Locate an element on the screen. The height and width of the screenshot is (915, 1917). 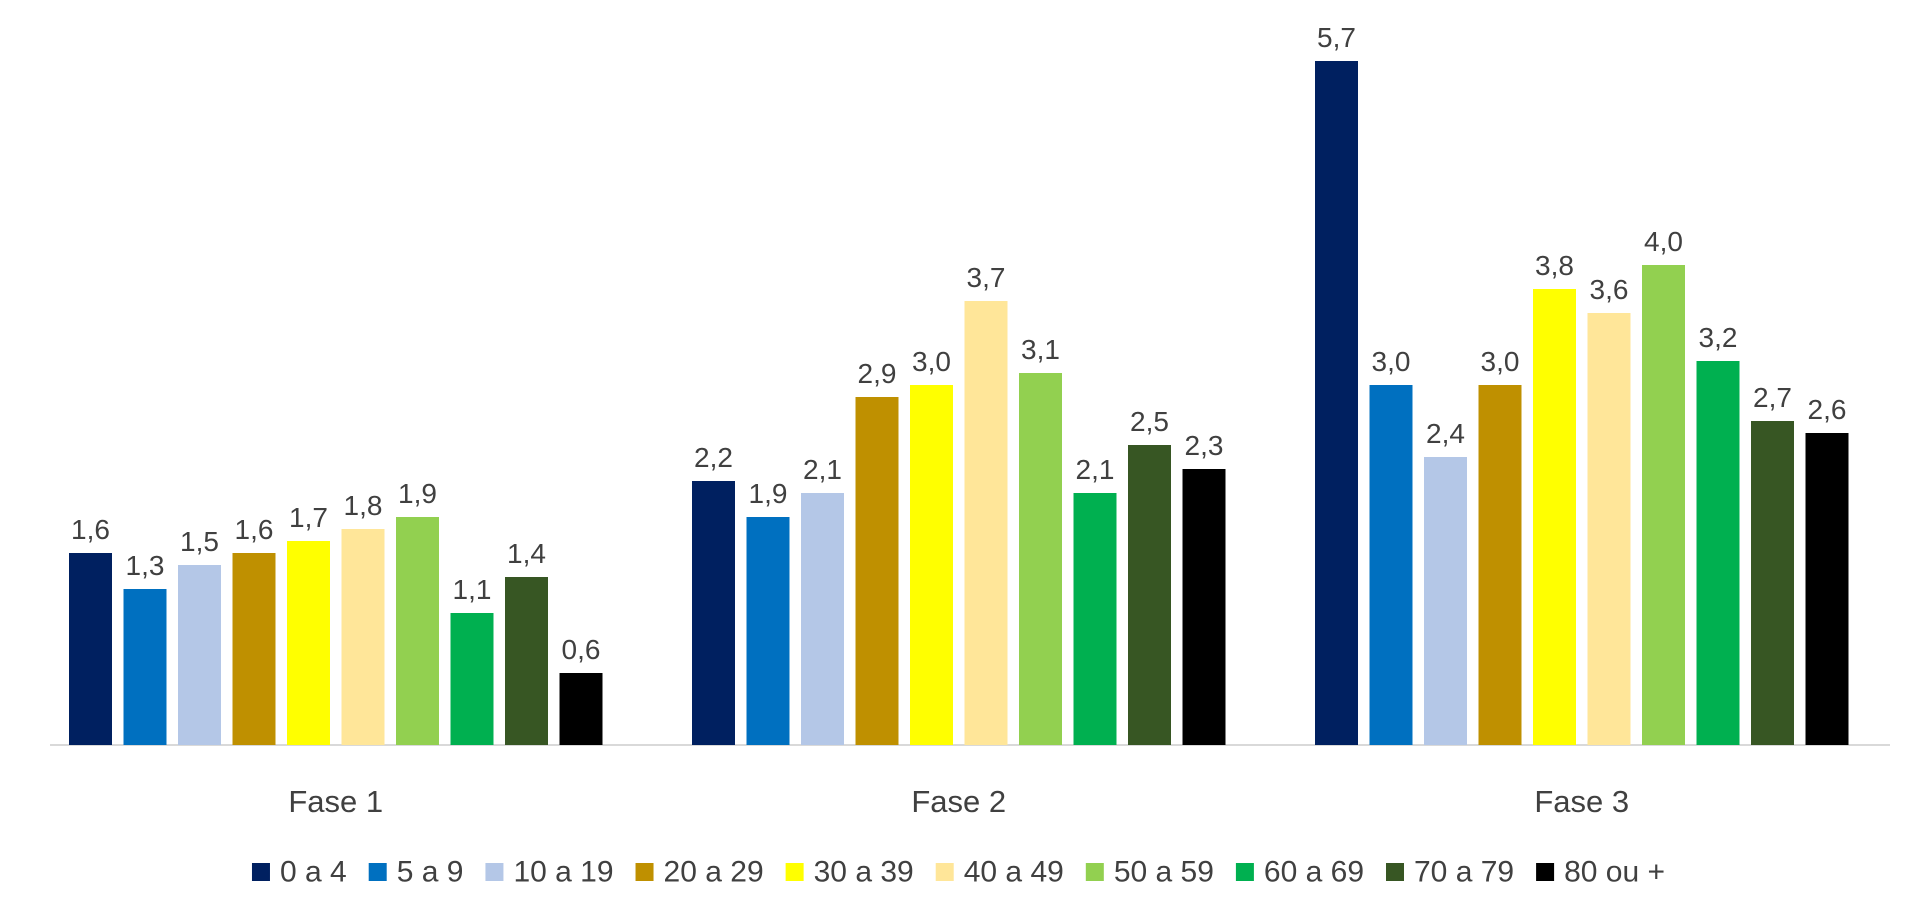
legend-label-7: 60 a 69 is located at coordinates (1314, 872).